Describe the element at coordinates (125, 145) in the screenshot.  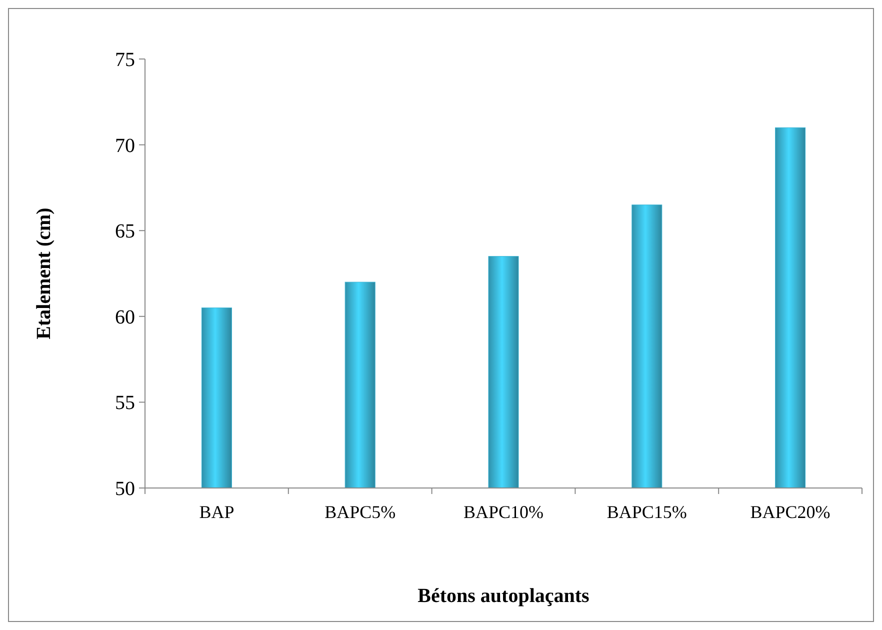
I see `y-tick-label: 70` at that location.